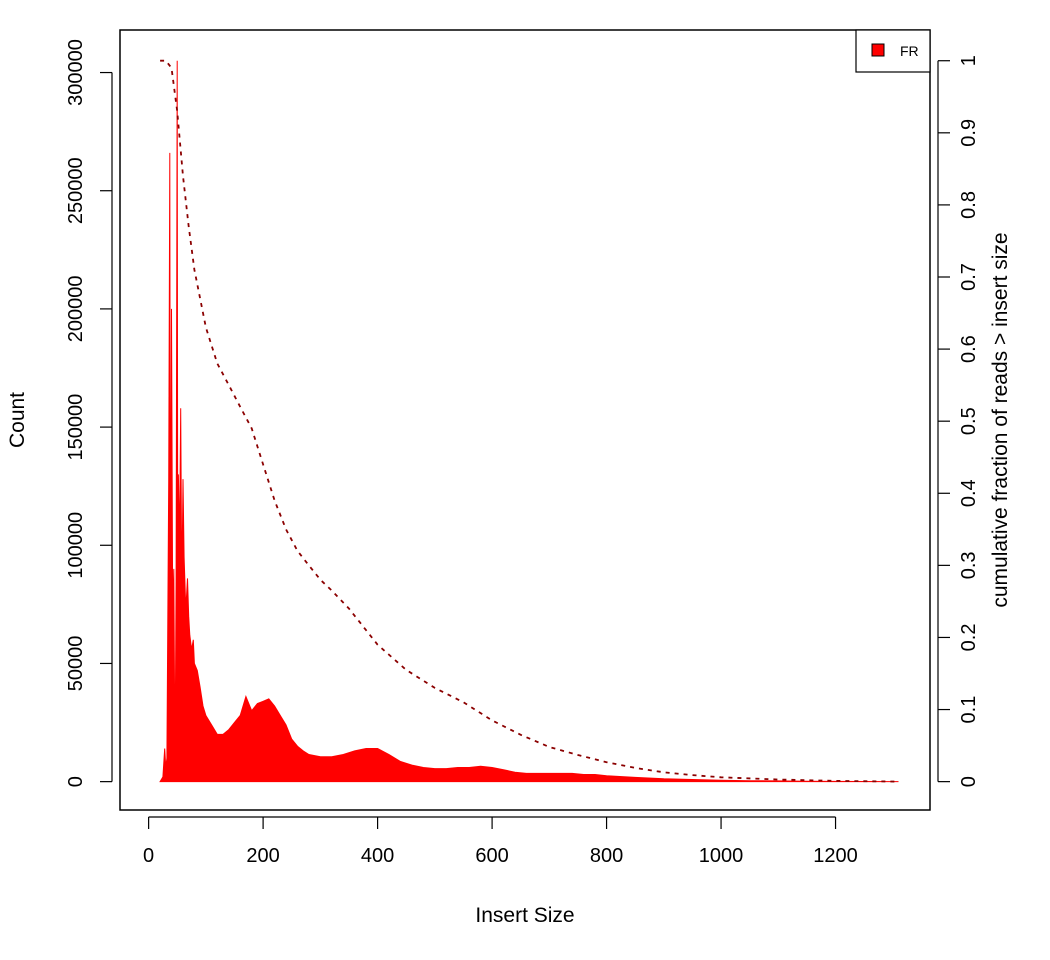 This screenshot has height=960, width=1050. I want to click on y-tick-label: 50000, so click(76, 664).